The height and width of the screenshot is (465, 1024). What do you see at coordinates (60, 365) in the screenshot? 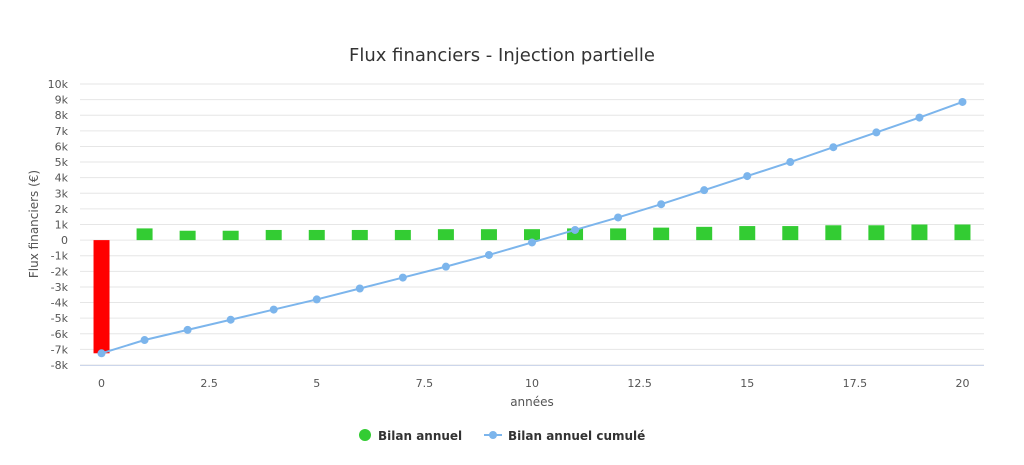
I see `y-tick-label: -8k` at bounding box center [60, 365].